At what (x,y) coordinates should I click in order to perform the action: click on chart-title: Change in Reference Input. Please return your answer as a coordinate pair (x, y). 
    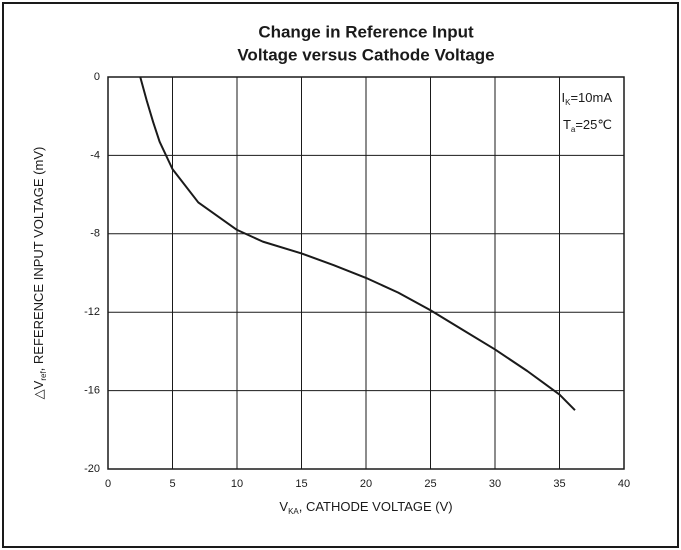
    Looking at the image, I should click on (366, 31).